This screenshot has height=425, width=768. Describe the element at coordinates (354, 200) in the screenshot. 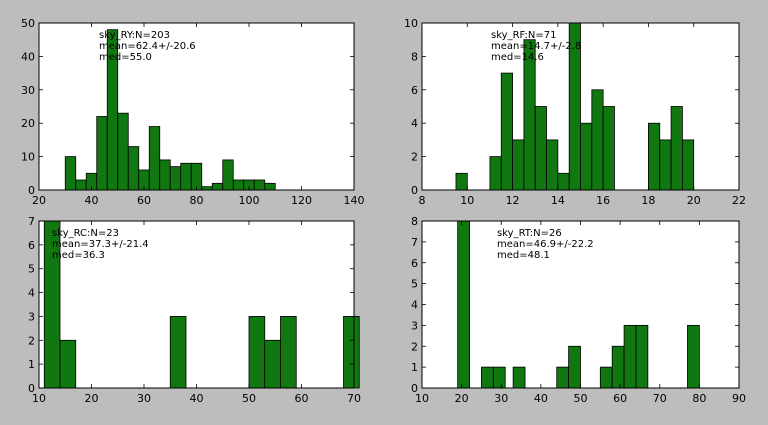

I see `x-tick-label: 140` at that location.